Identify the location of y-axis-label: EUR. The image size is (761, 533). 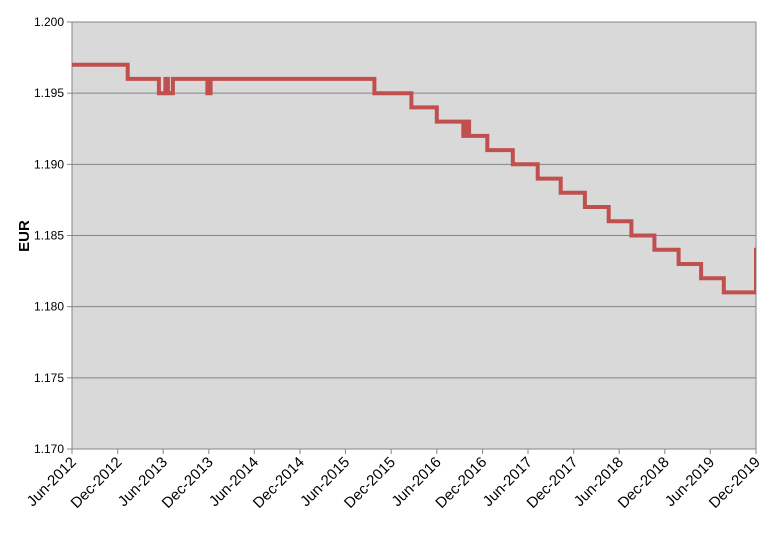
(24, 236).